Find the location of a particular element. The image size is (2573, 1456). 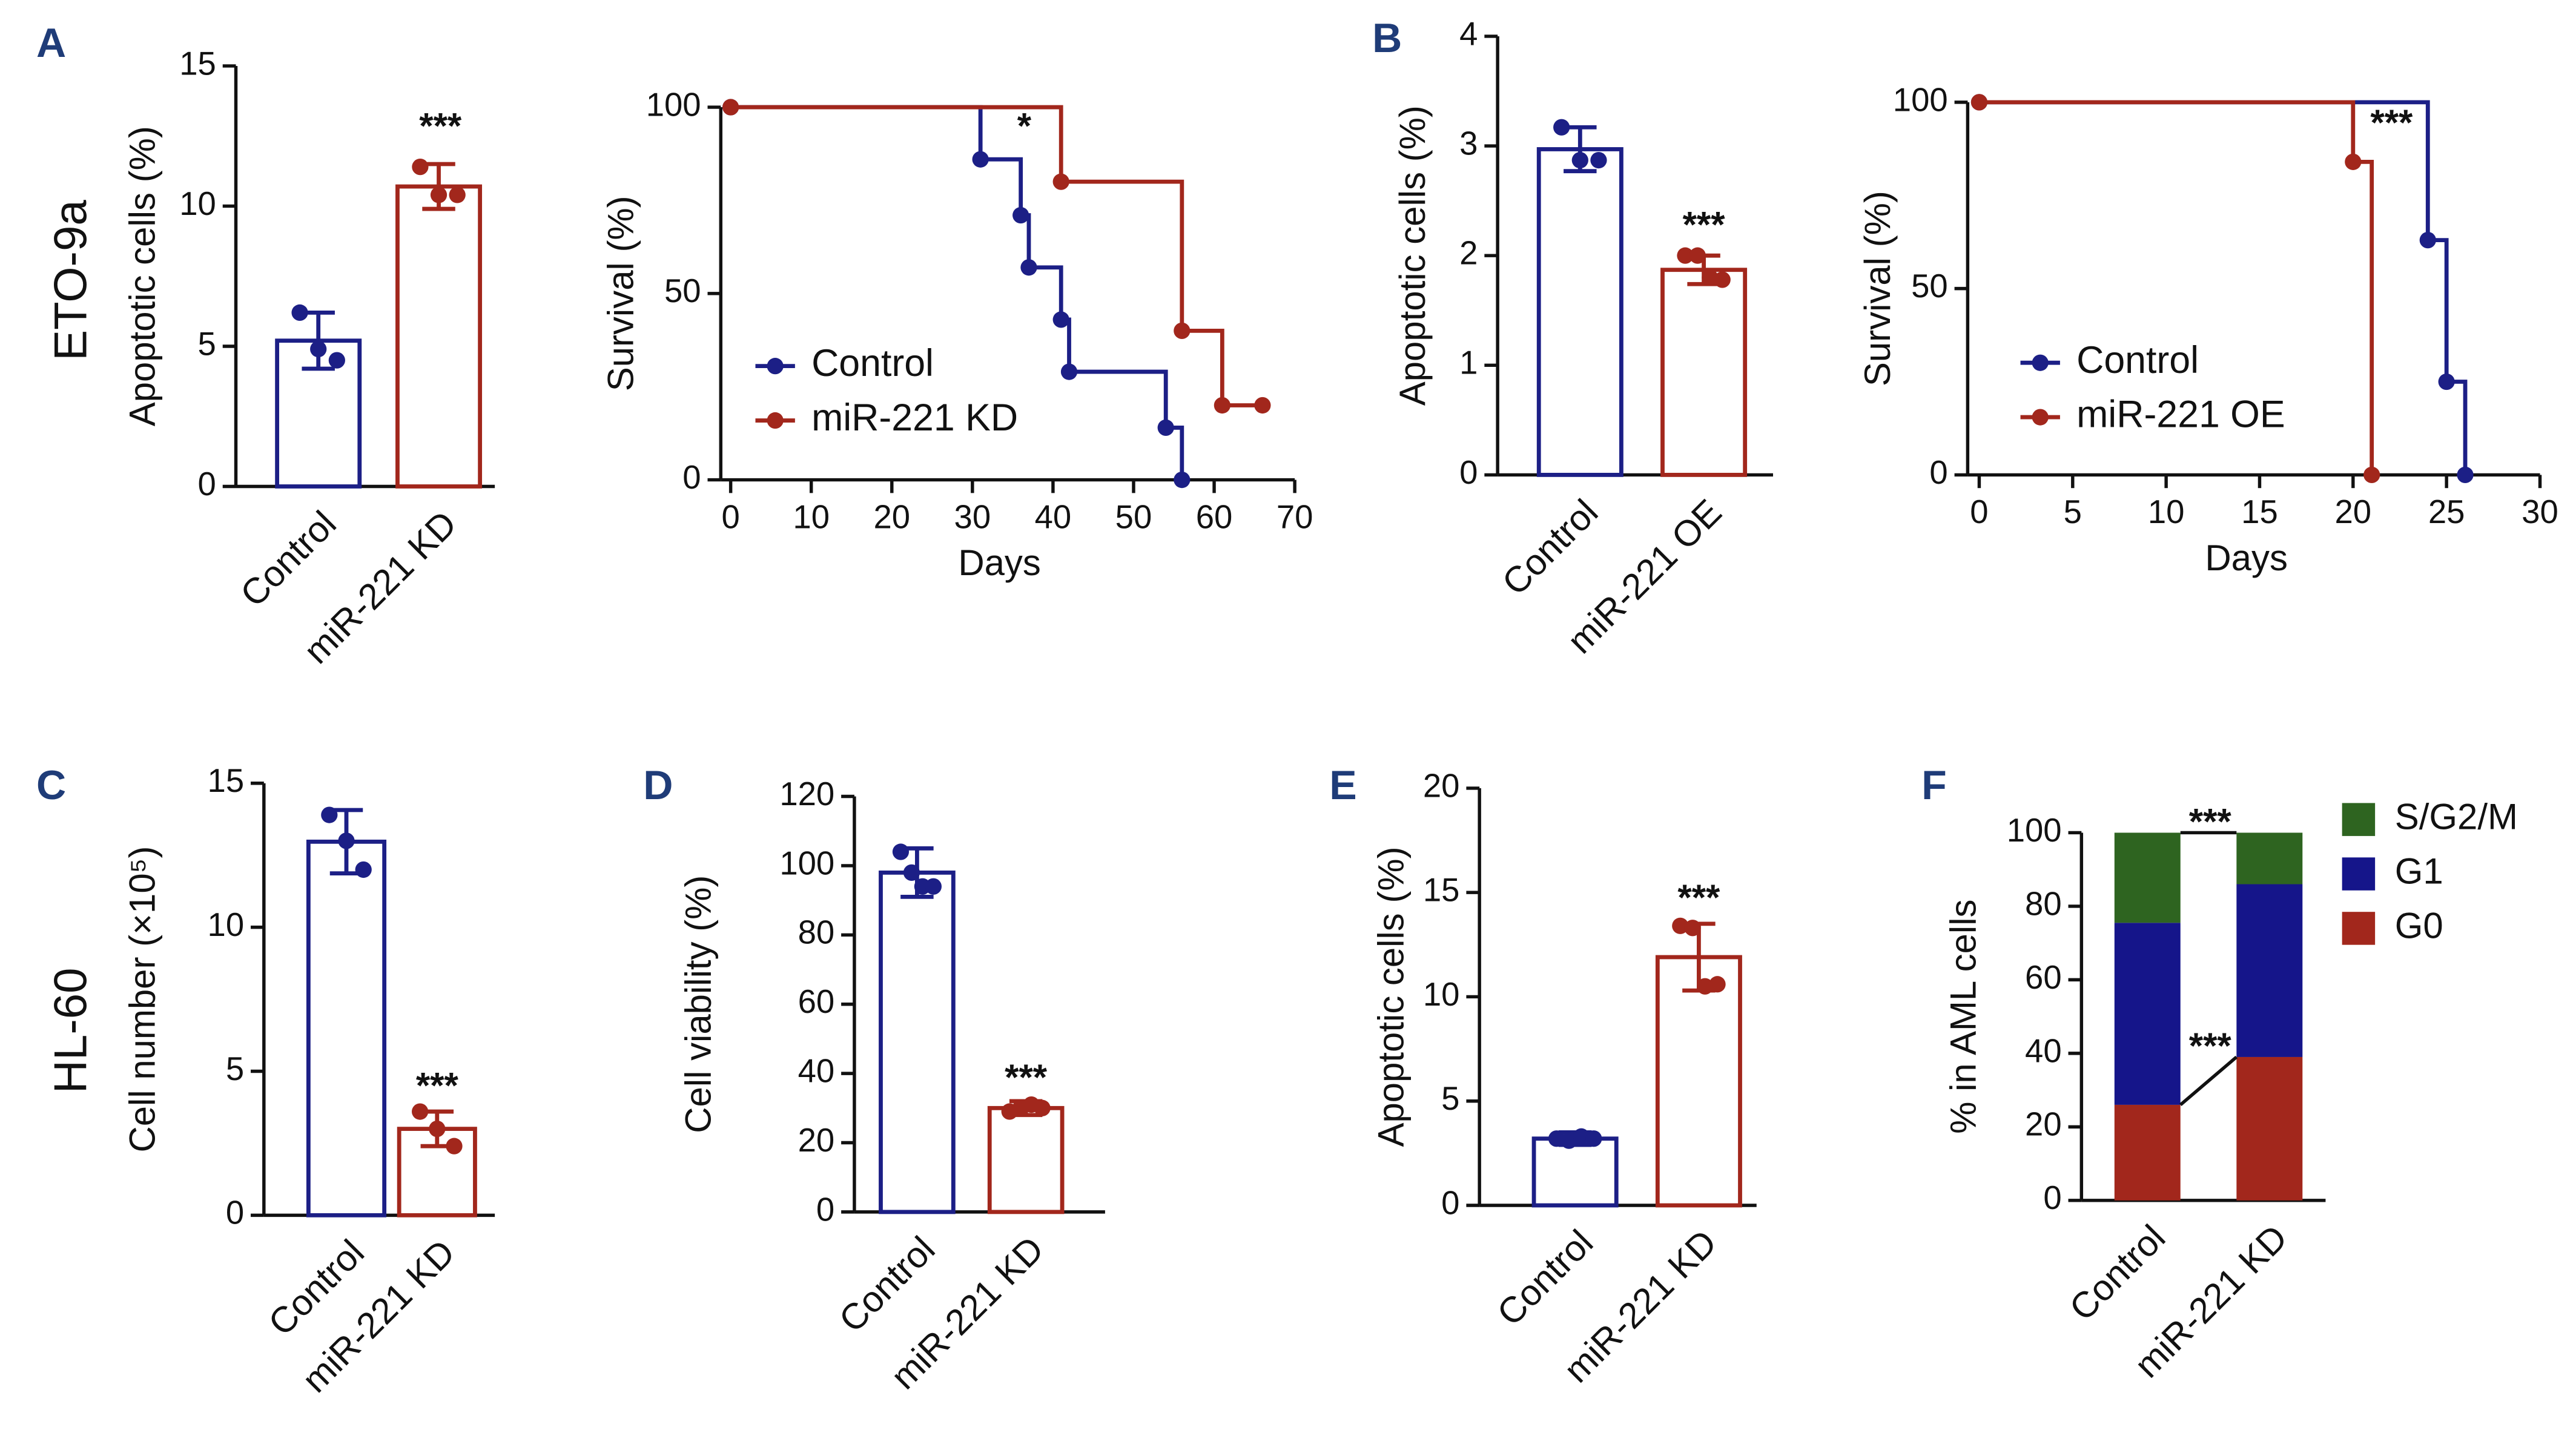

x-tick-label: 10 is located at coordinates (811, 516).